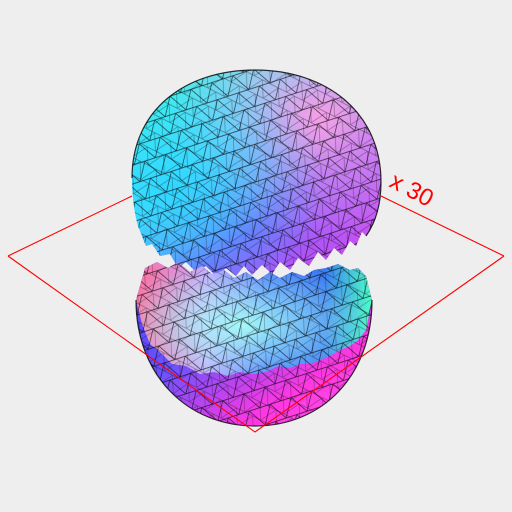 Image resolution: width=512 pixels, height=512 pixels. What do you see at coordinates (70, 226) in the screenshot?
I see `reference-plane-back-edge` at bounding box center [70, 226].